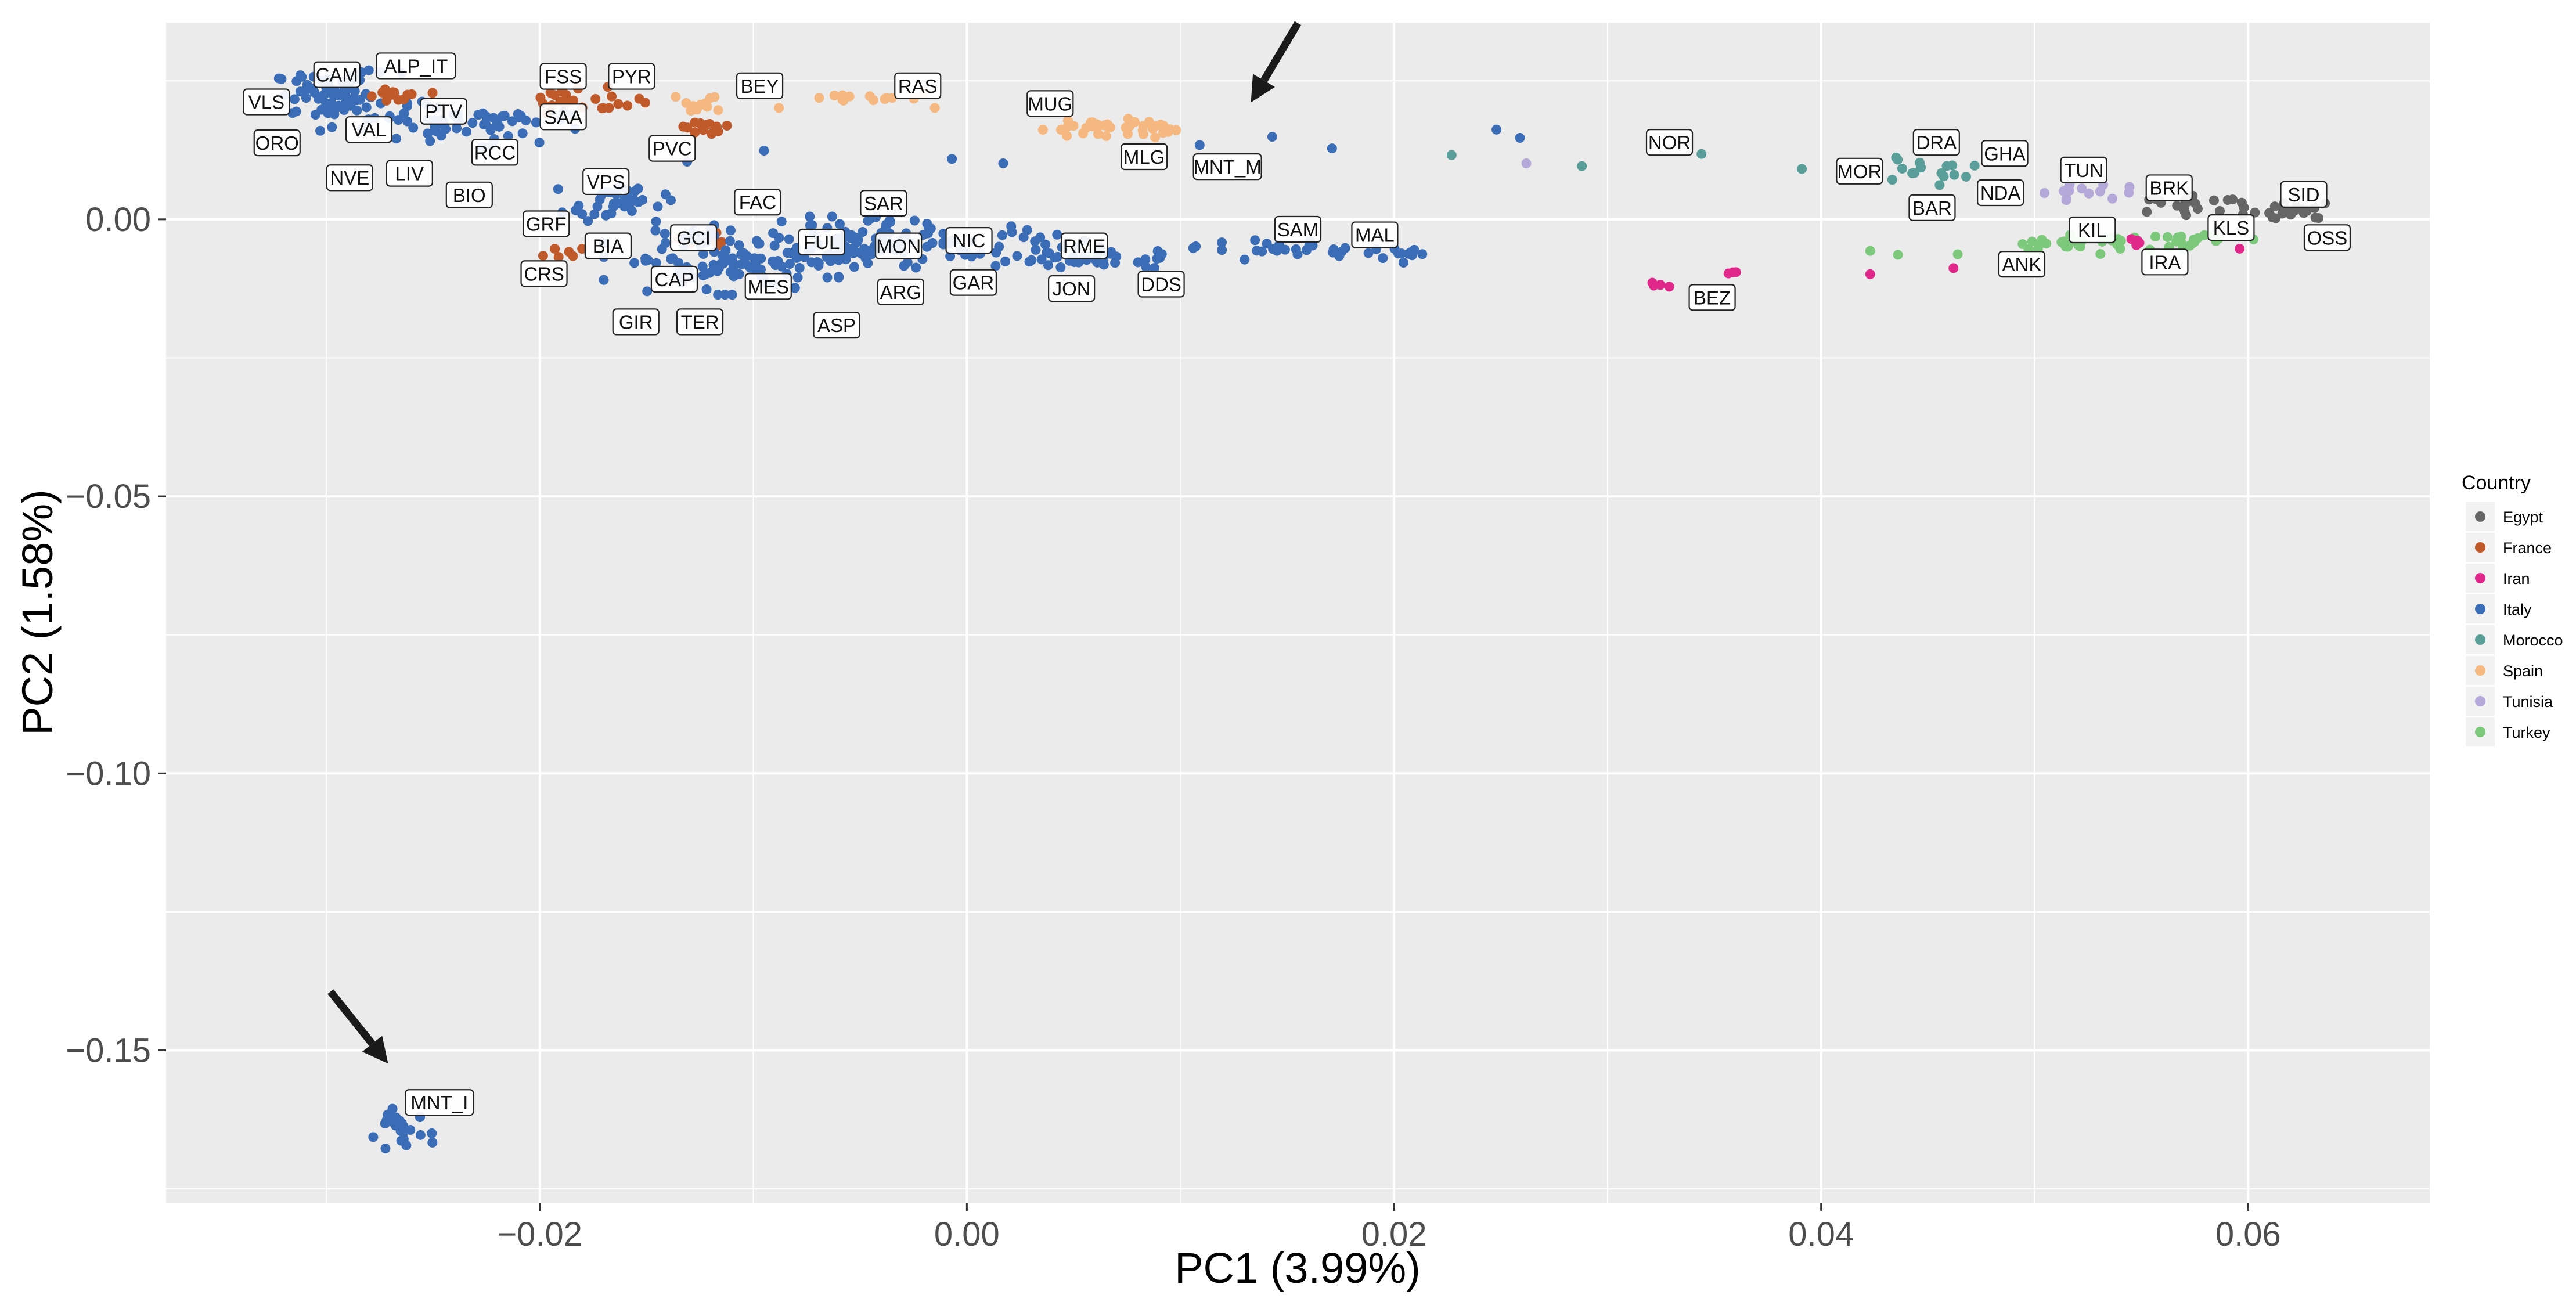 Image resolution: width=2576 pixels, height=1302 pixels. I want to click on population-label: ORO, so click(277, 143).